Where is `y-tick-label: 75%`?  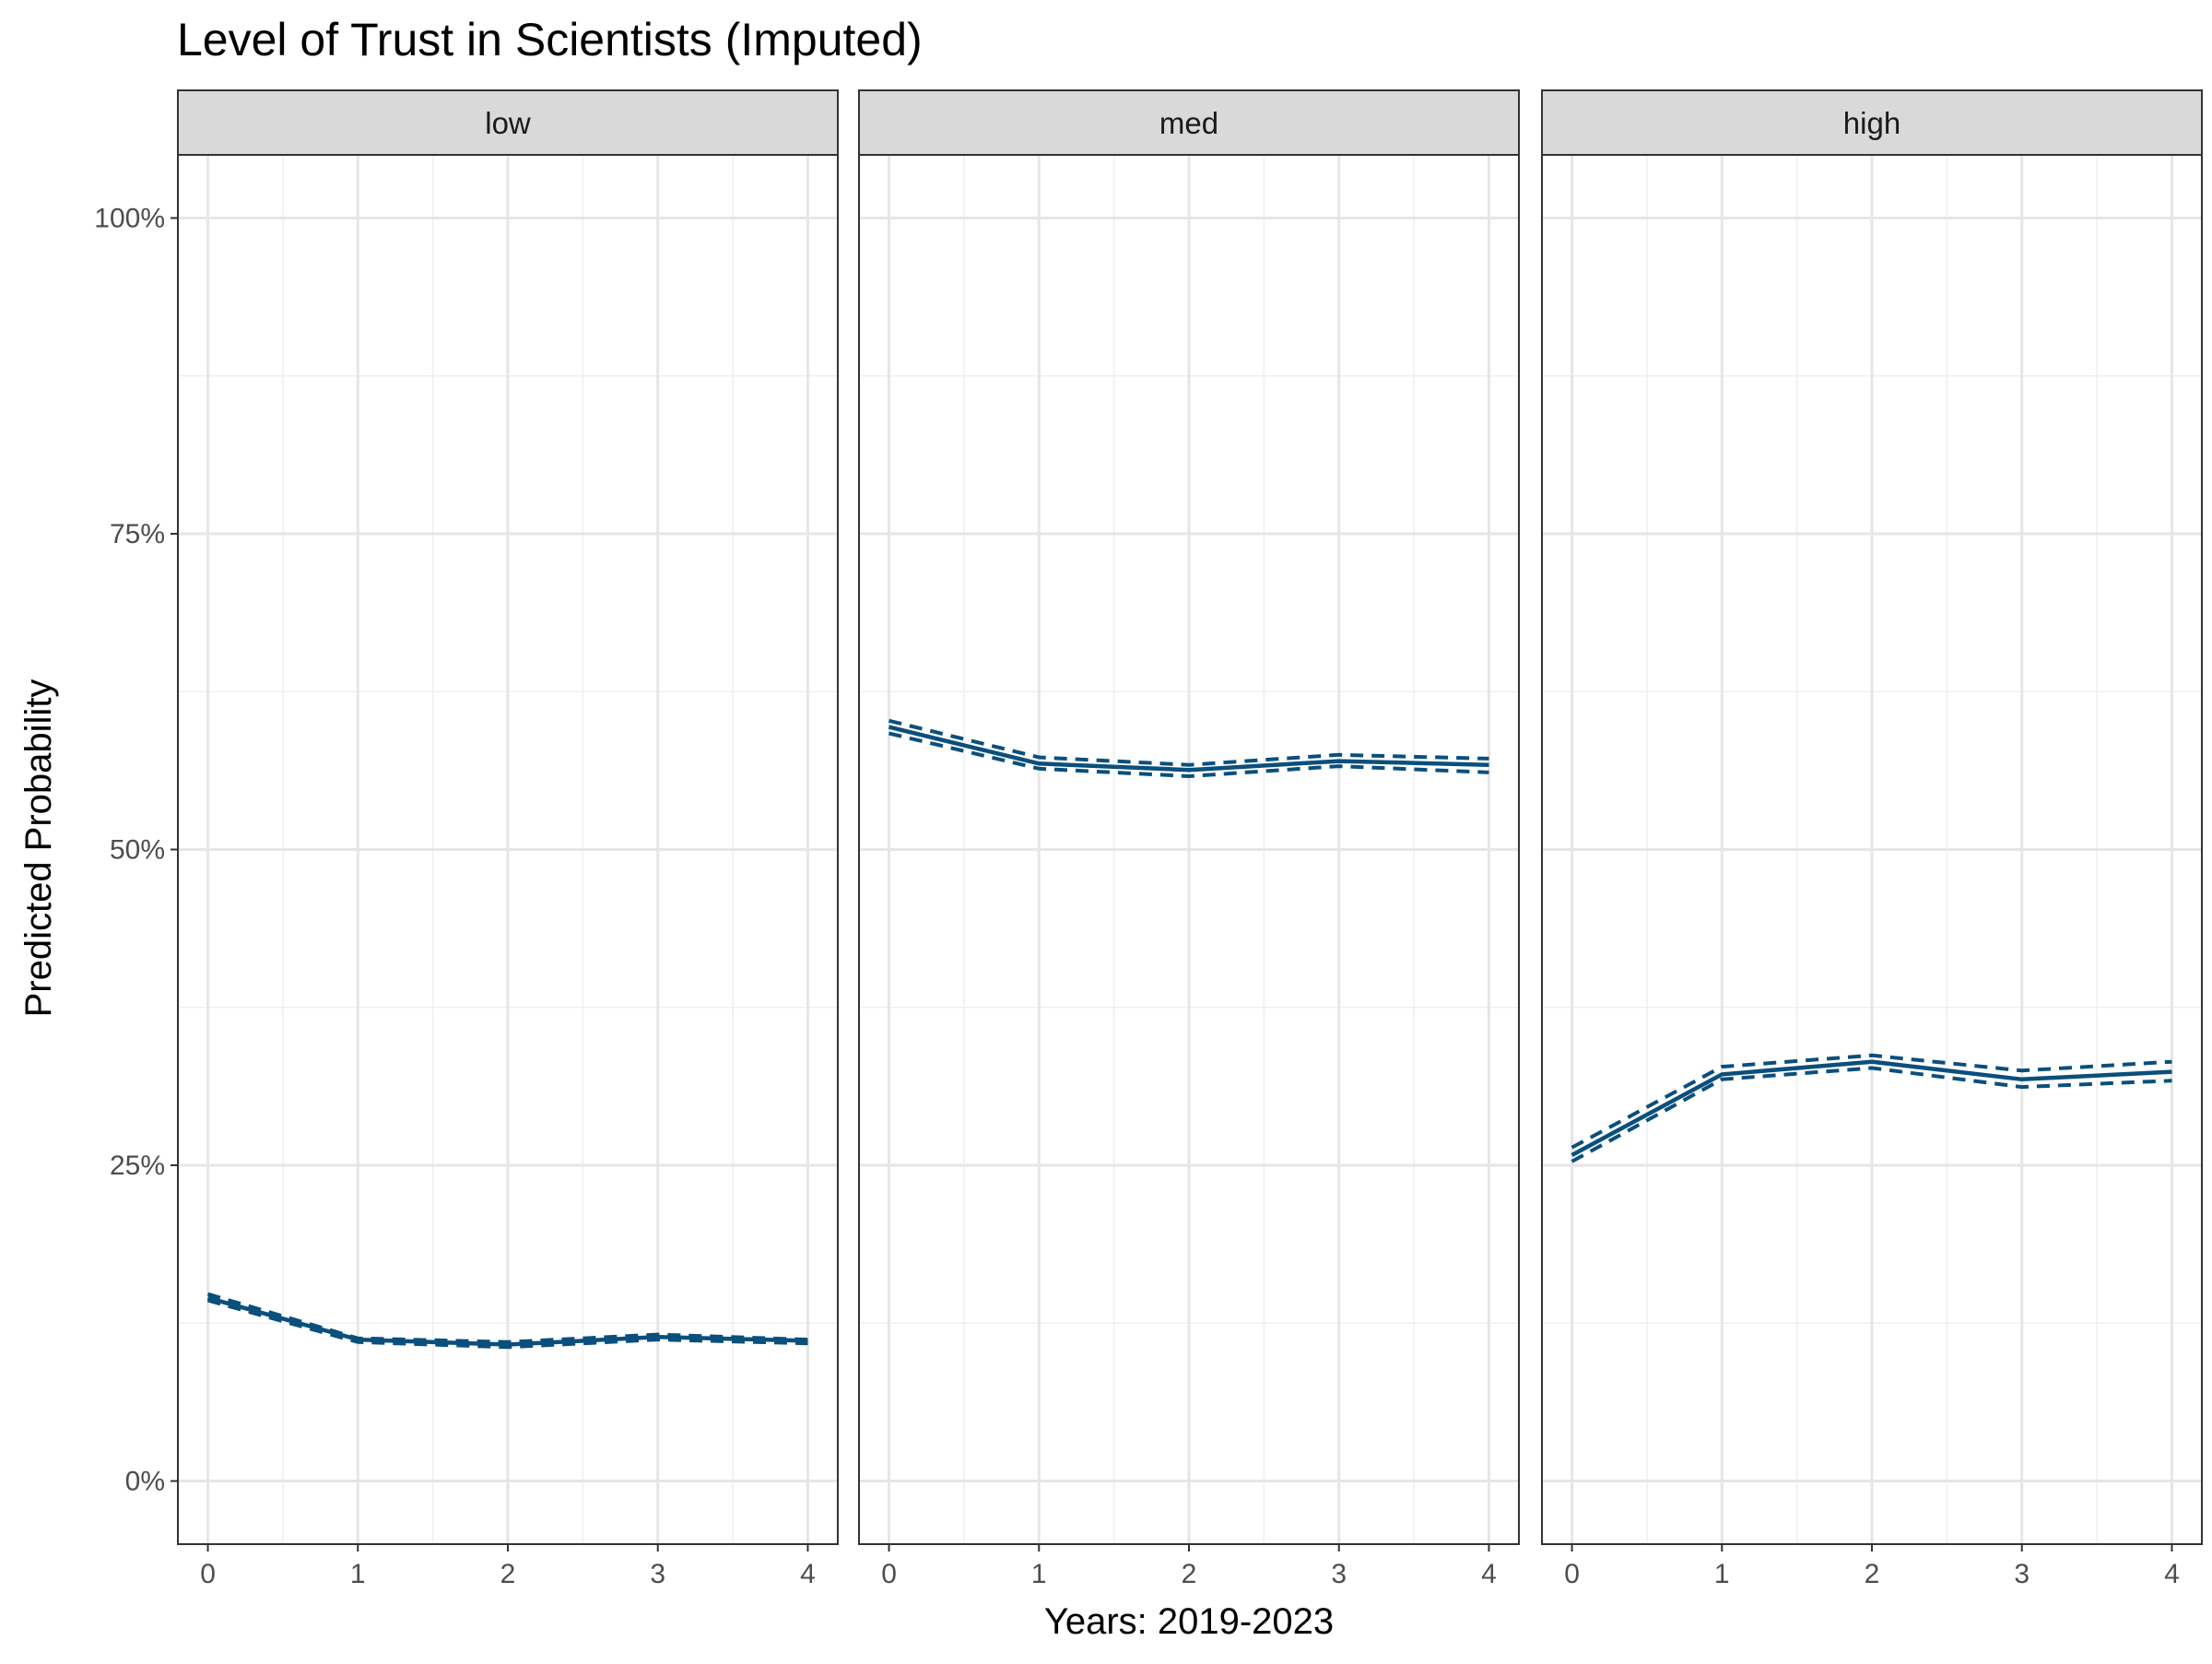
y-tick-label: 75% is located at coordinates (137, 534).